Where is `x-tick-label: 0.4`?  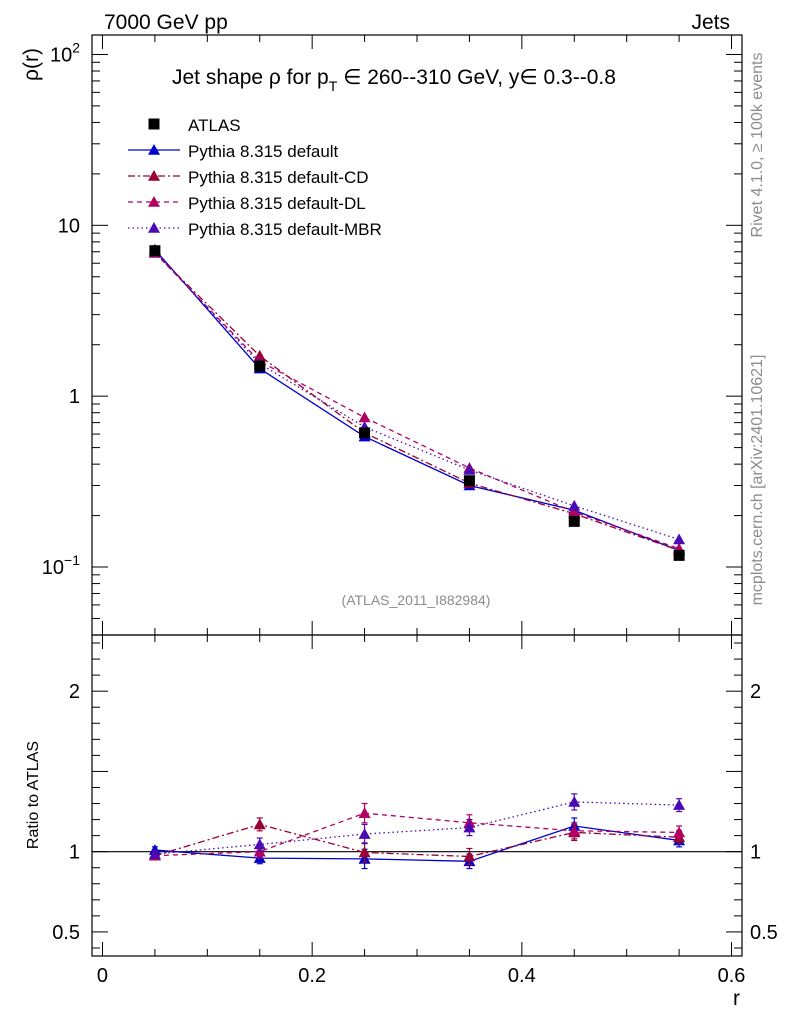
x-tick-label: 0.4 is located at coordinates (522, 976).